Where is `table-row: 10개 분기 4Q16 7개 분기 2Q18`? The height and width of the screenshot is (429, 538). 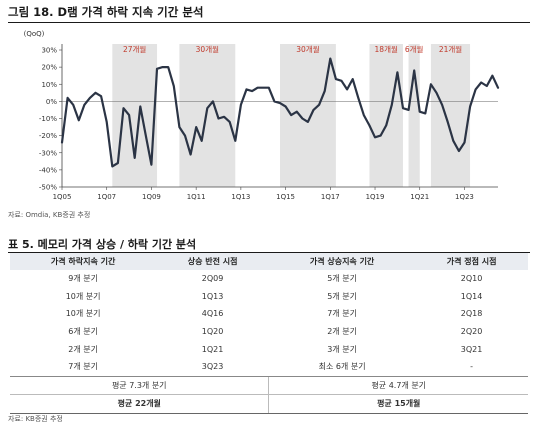 table-row: 10개 분기 4Q16 7개 분기 2Q18 is located at coordinates (269, 314).